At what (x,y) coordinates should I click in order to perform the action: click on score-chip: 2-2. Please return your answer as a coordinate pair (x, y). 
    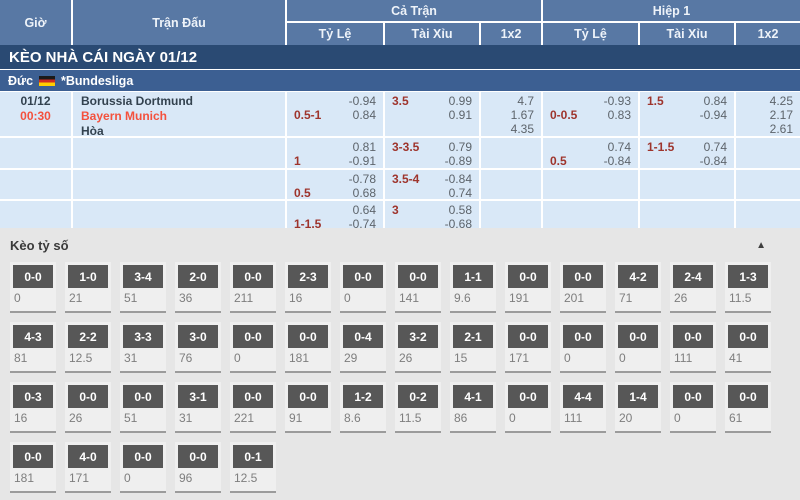
    Looking at the image, I should click on (88, 336).